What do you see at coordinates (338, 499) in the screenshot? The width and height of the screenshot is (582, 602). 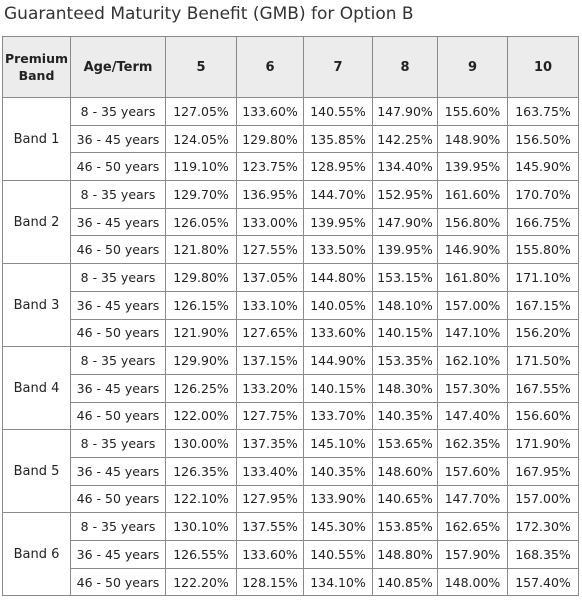 I see `value-cell: 133.90%` at bounding box center [338, 499].